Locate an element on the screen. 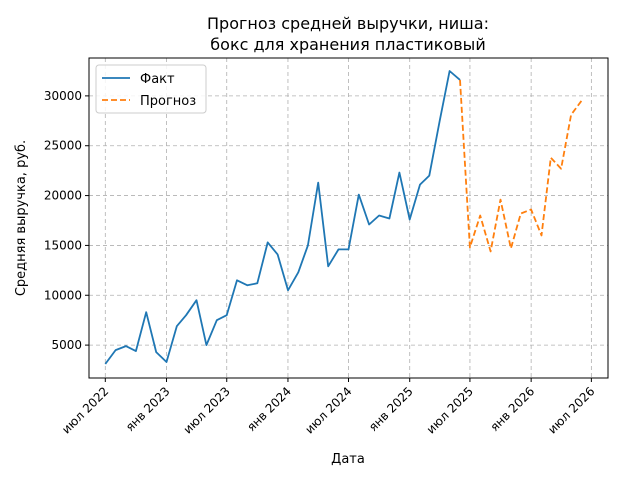 This screenshot has width=640, height=480. series-line-forecast is located at coordinates (521, 166).